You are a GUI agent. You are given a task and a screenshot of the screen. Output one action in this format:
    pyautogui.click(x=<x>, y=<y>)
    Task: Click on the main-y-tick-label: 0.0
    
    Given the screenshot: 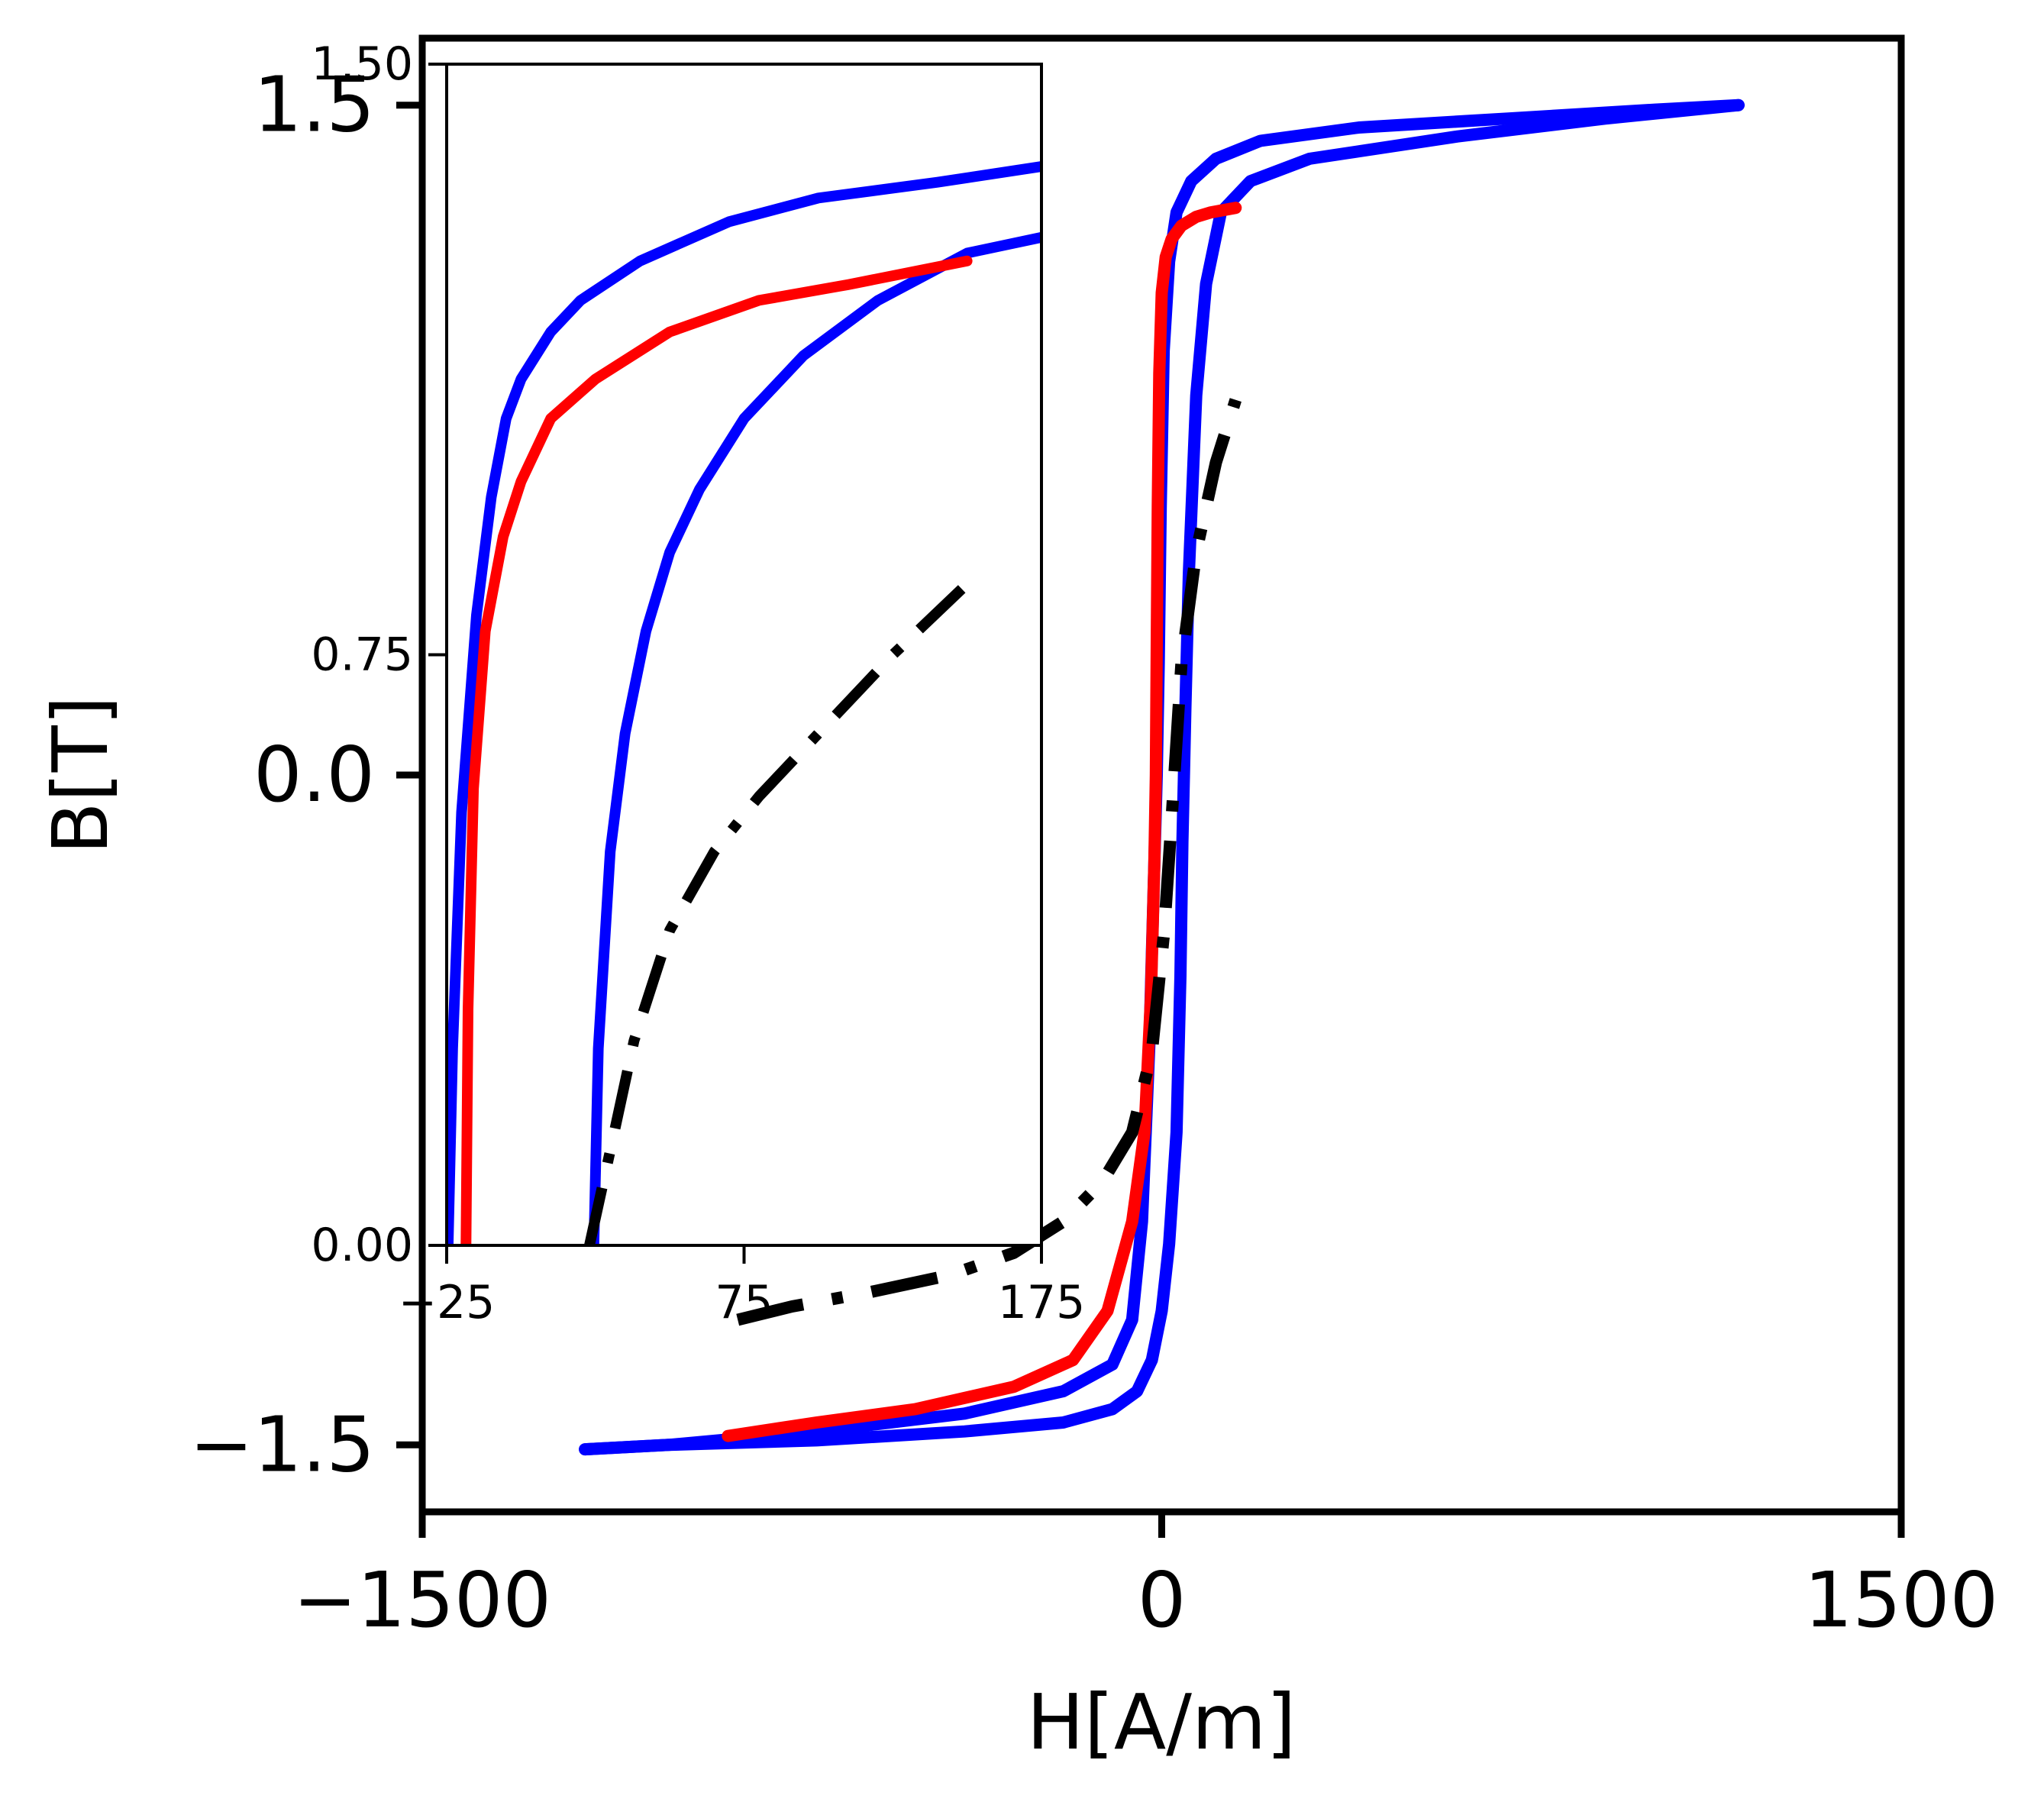 What is the action you would take?
    pyautogui.click(x=314, y=774)
    